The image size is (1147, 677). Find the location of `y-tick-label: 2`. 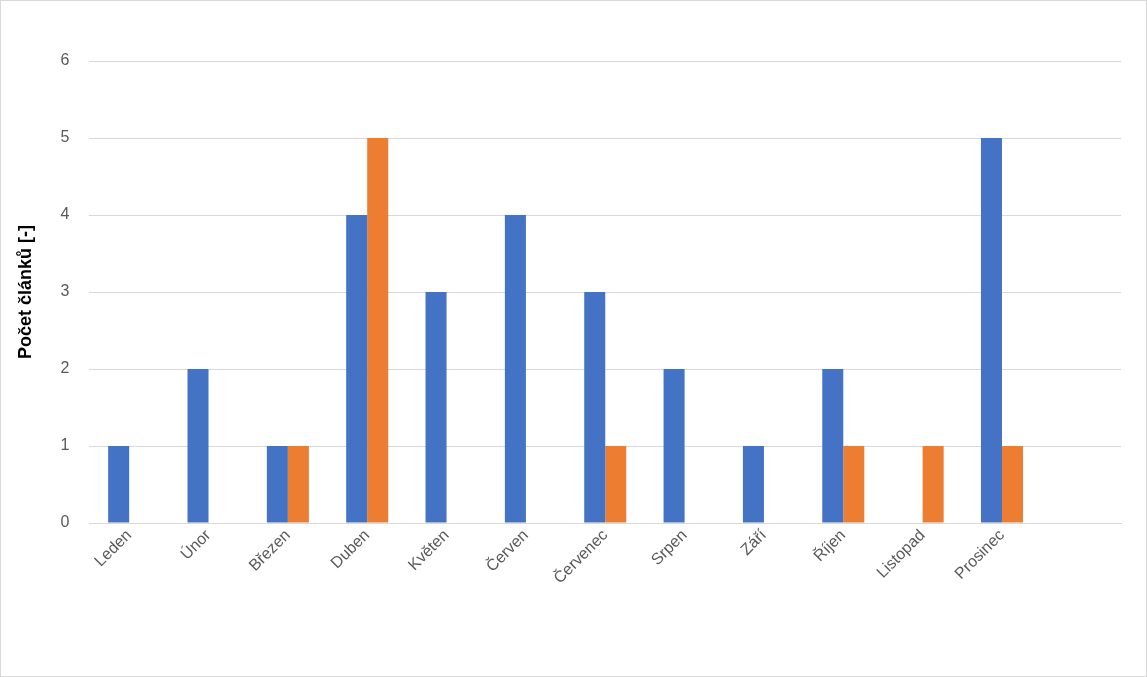

y-tick-label: 2 is located at coordinates (65, 368).